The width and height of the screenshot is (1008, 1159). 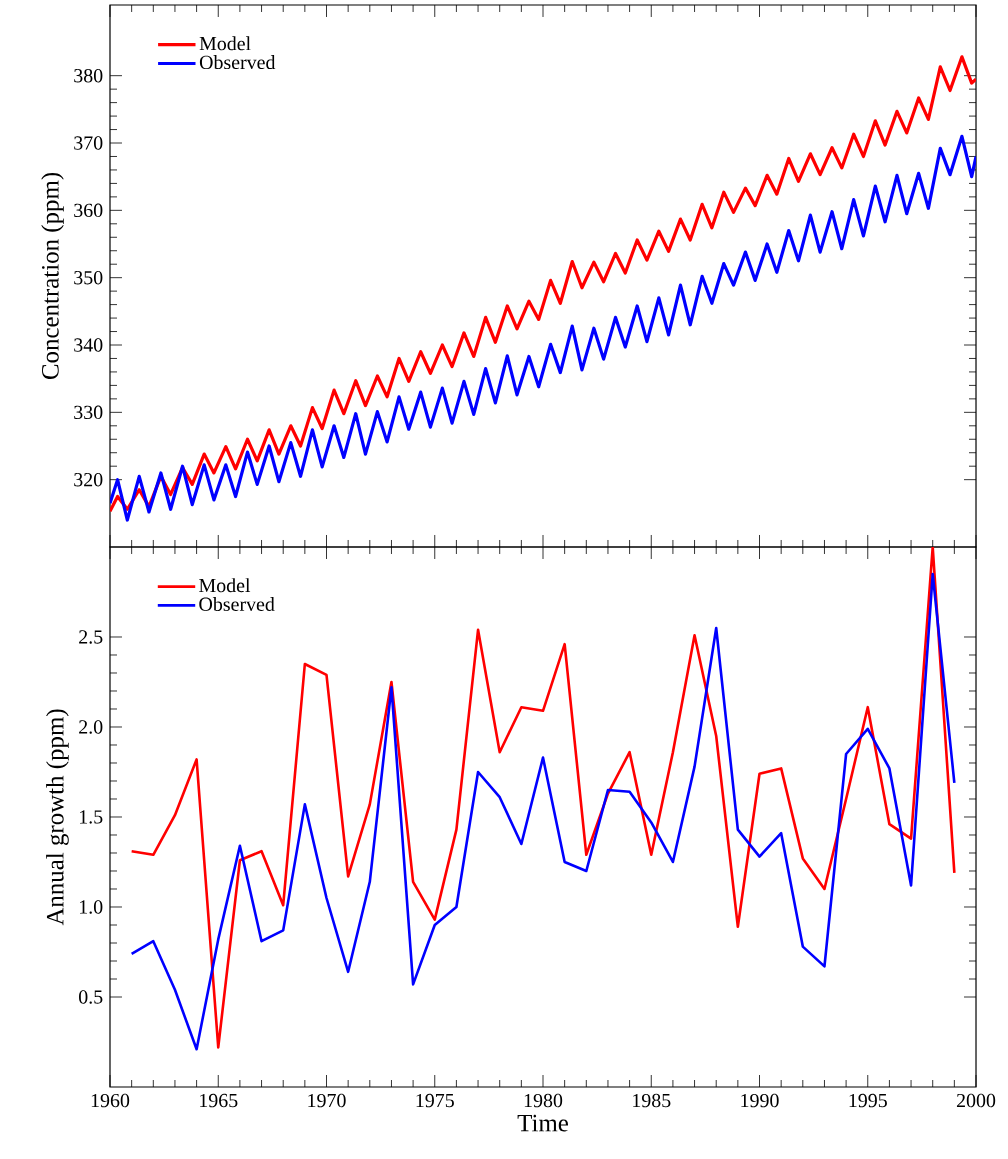 What do you see at coordinates (110, 1100) in the screenshot?
I see `x-tick-label: 1960` at bounding box center [110, 1100].